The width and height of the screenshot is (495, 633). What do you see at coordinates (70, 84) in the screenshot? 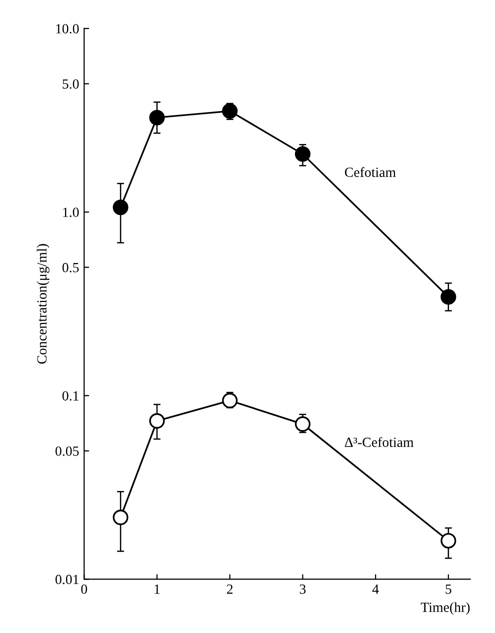
I see `y-tick-label: 5.0` at bounding box center [70, 84].